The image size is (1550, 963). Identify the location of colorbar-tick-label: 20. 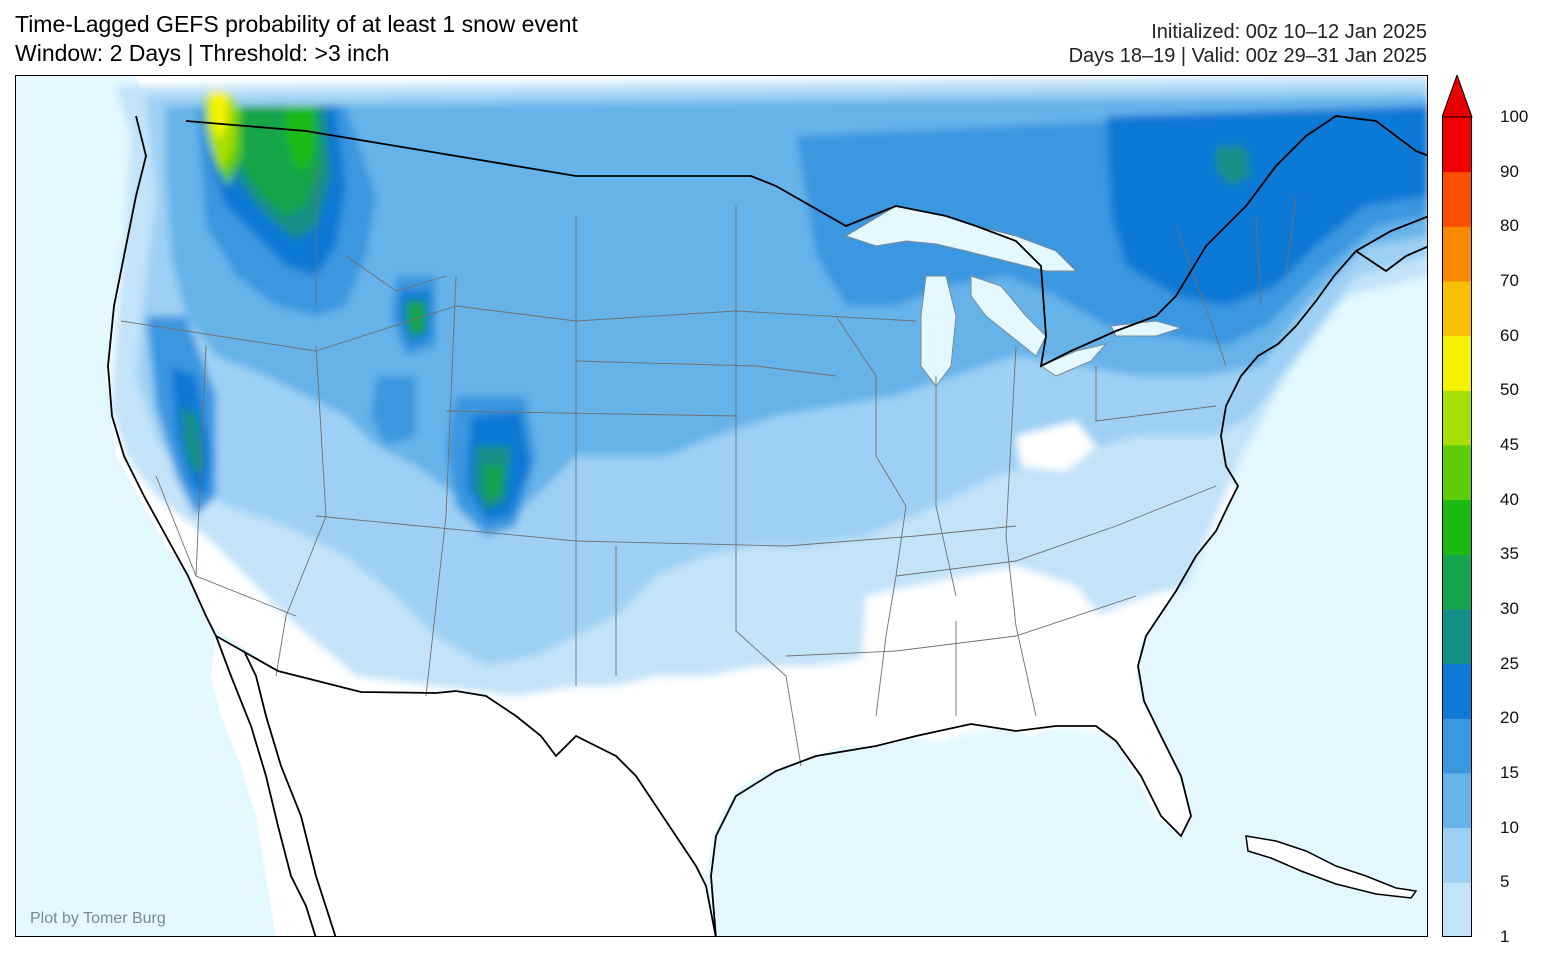
(1509, 718).